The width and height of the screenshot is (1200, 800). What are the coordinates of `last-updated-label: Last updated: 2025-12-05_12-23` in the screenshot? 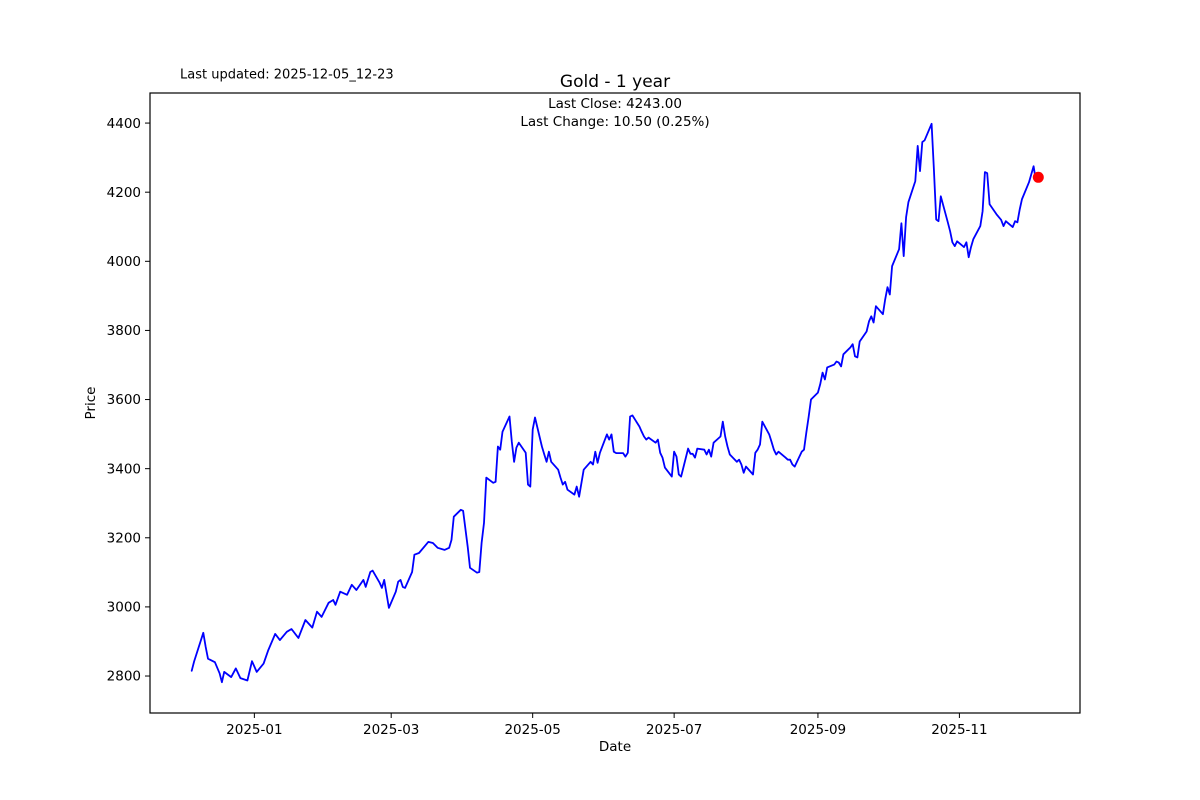 It's located at (287, 75).